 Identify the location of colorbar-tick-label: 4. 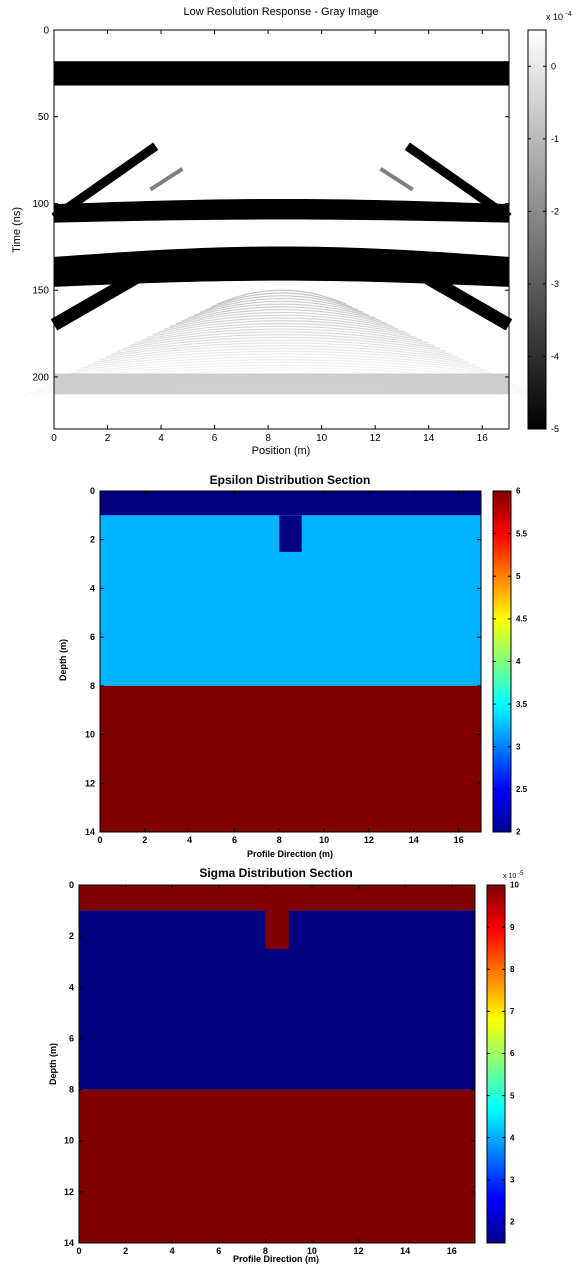
(512, 1137).